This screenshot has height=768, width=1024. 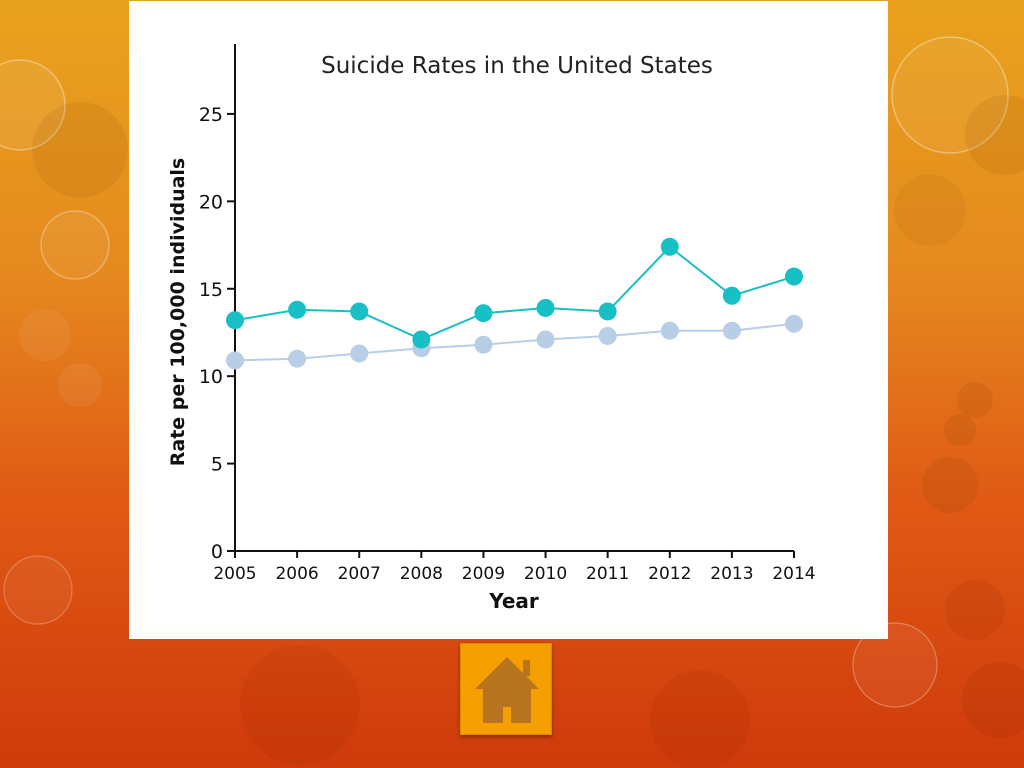 I want to click on x-tick-label: 2009, so click(x=483, y=574).